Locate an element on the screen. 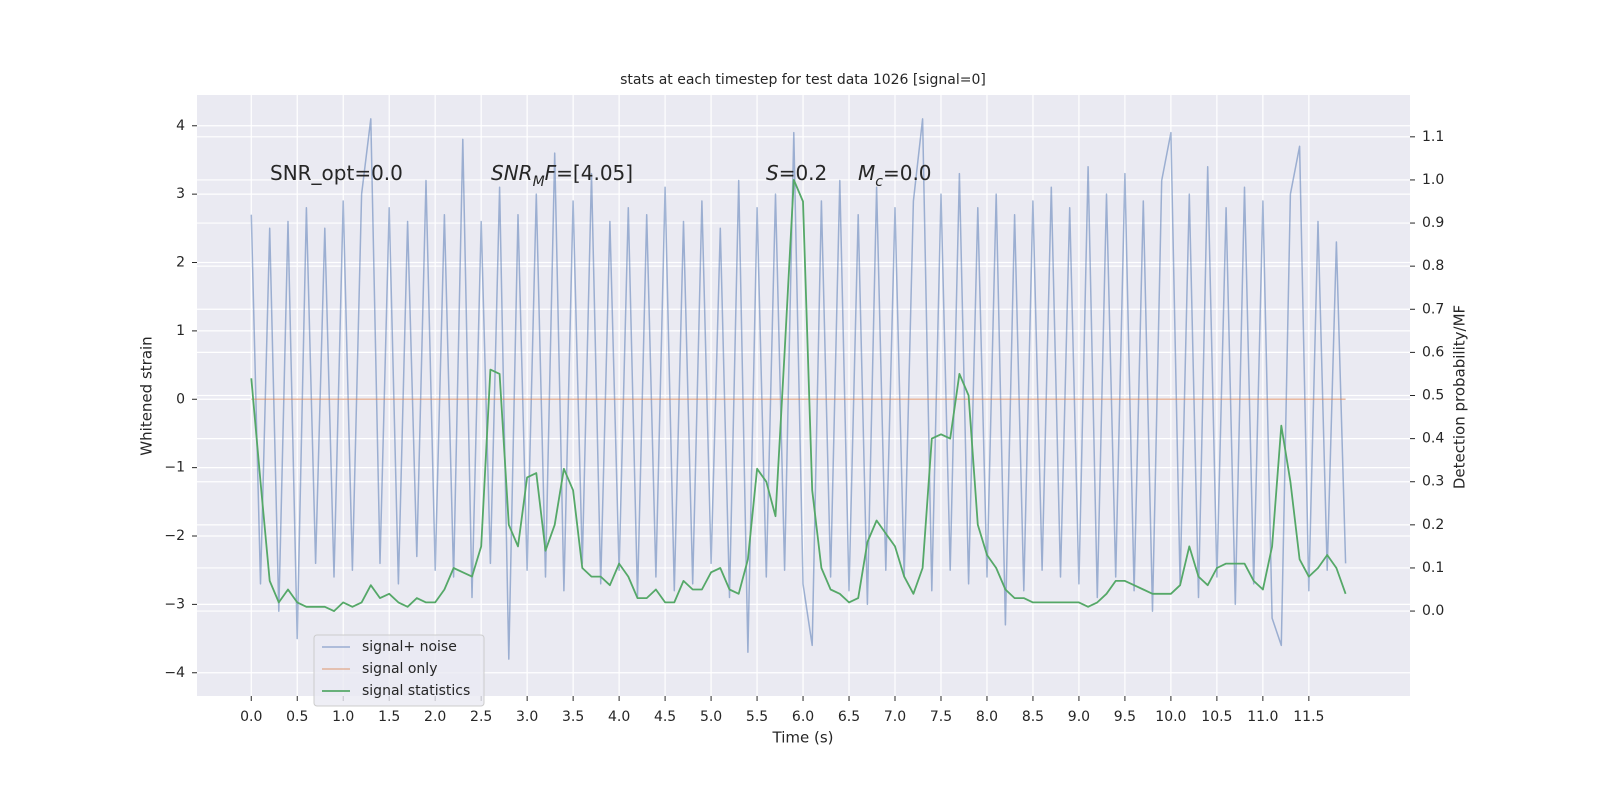  y-tick-label: −4 is located at coordinates (174, 673).